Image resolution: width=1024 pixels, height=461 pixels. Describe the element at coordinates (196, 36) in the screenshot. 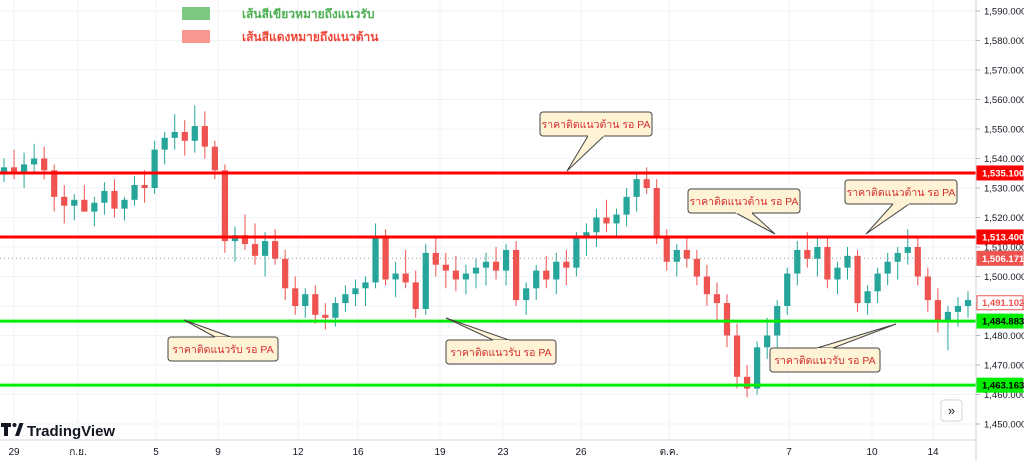

I see `legend-swatch` at that location.